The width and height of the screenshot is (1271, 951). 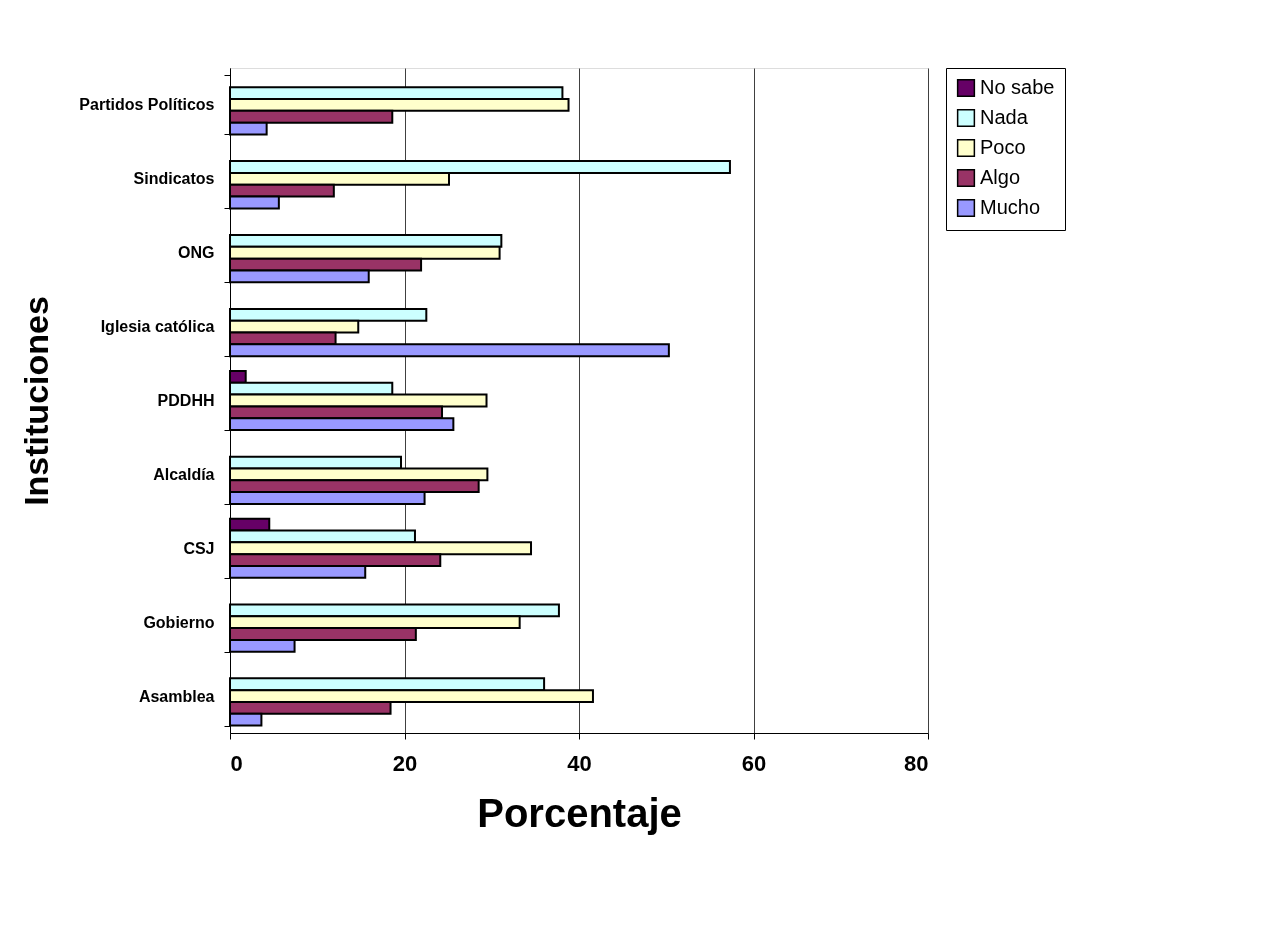 I want to click on x-tick-label: 0, so click(x=236, y=763).